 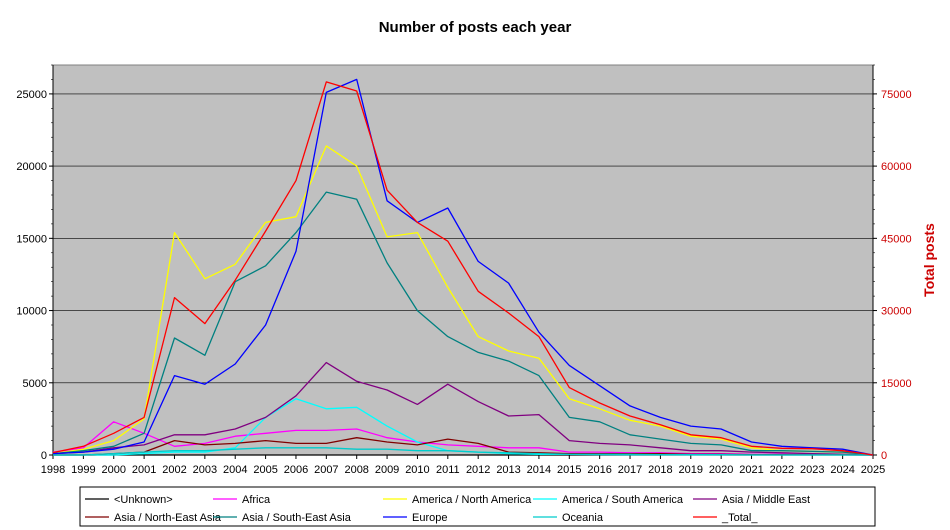 What do you see at coordinates (235, 470) in the screenshot?
I see `x-tick-label: 2004` at bounding box center [235, 470].